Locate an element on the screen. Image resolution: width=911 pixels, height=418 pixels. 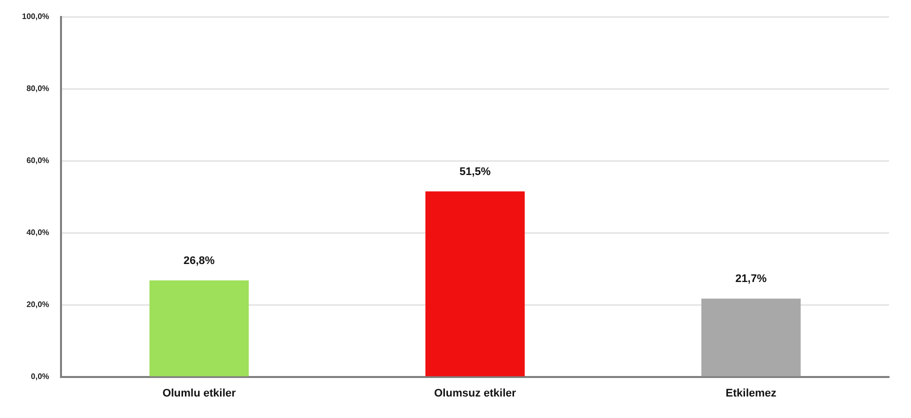
y-tick-label: 0,0% is located at coordinates (40, 377).